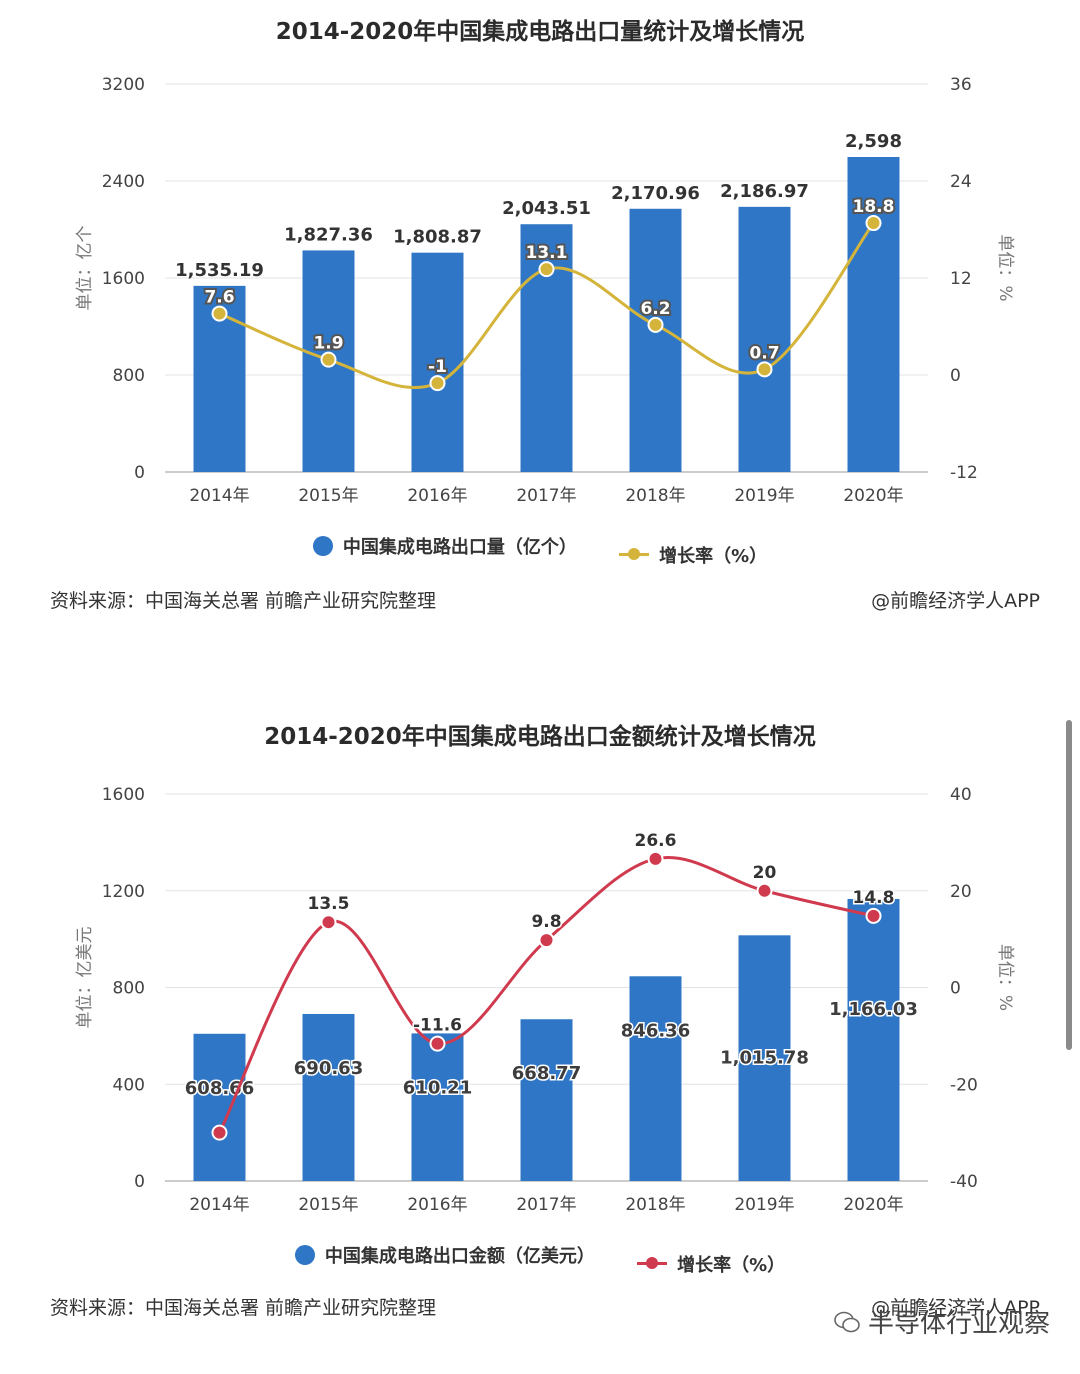  I want to click on y-tick-right: 20, so click(961, 892).